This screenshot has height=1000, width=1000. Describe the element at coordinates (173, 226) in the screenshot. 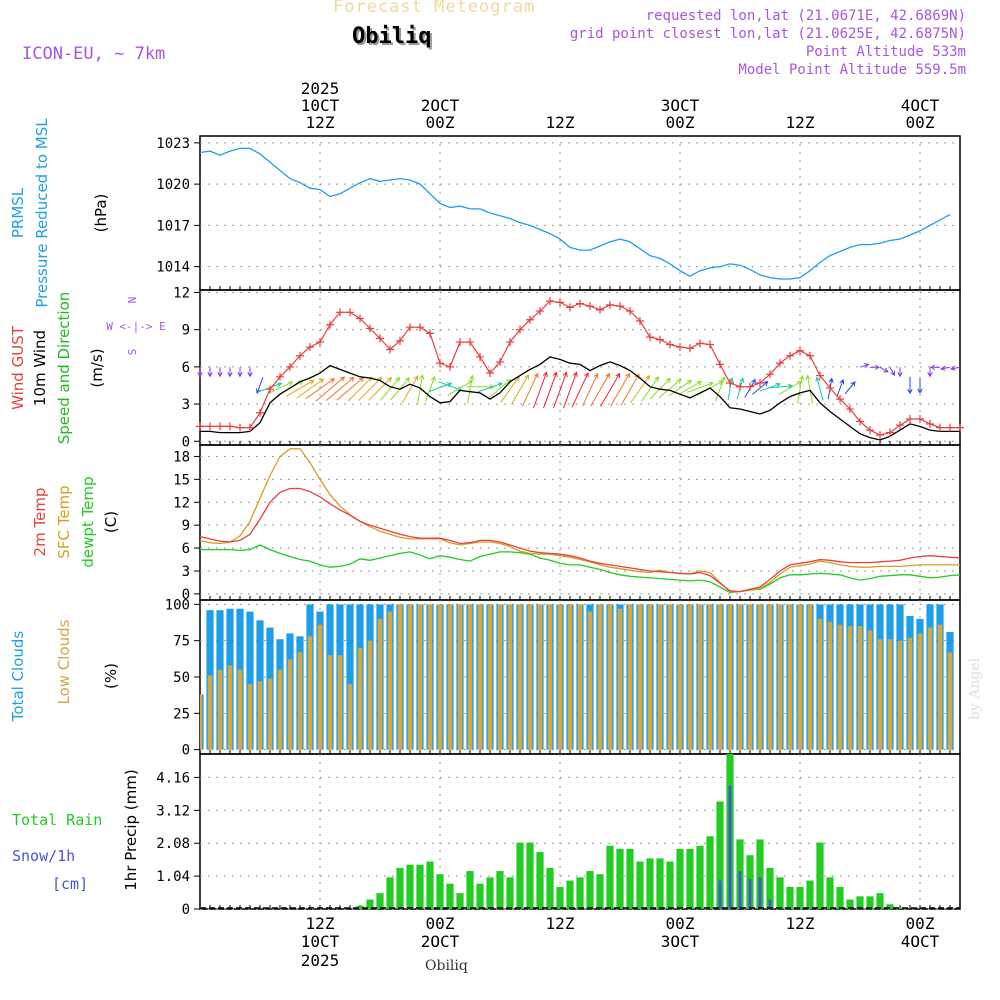

I see `y-tick-label: 1017` at that location.